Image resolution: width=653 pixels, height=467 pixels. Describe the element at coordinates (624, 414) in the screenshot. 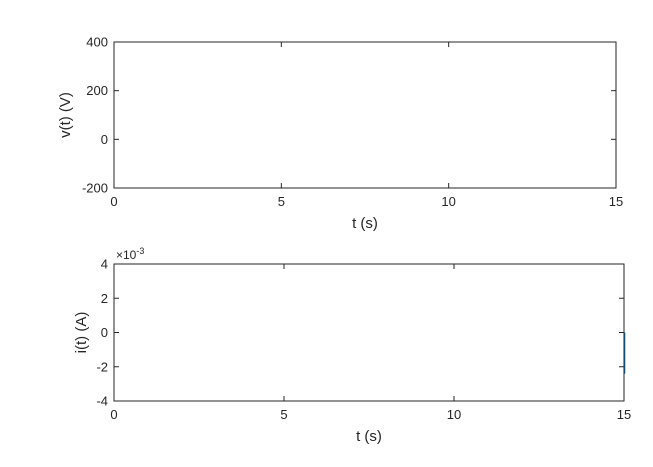

I see `current-xtick-label-3: 15` at that location.